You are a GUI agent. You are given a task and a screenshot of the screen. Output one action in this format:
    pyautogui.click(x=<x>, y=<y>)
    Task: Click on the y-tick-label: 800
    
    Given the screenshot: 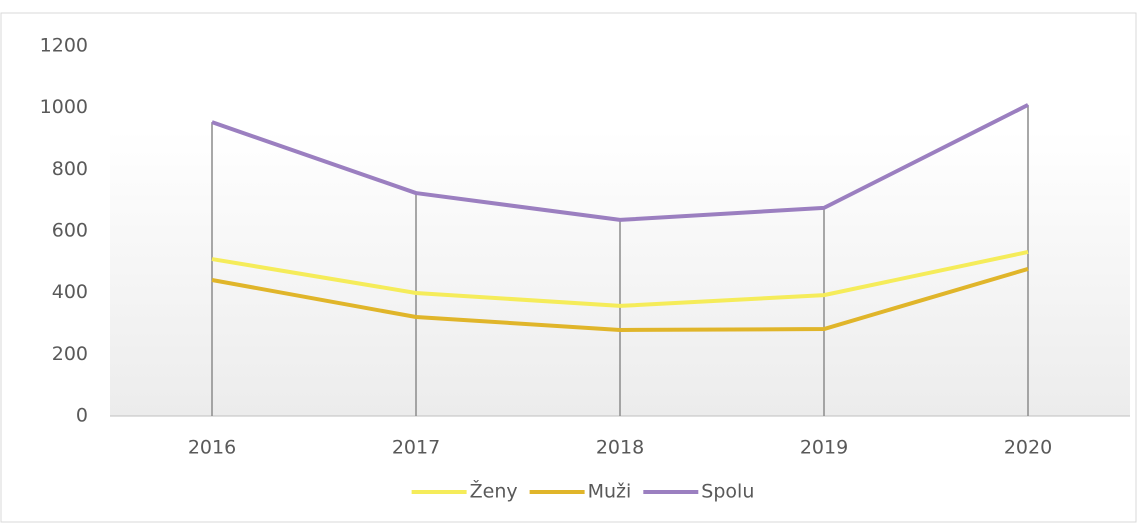 What is the action you would take?
    pyautogui.click(x=70, y=169)
    